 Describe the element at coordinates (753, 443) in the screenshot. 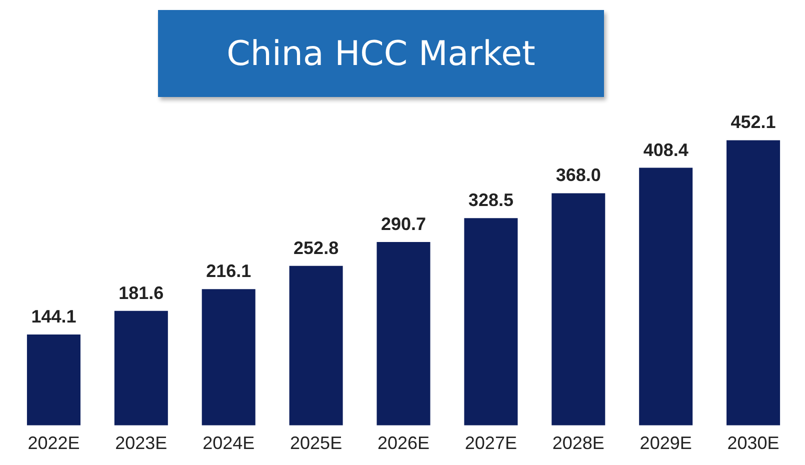

I see `x-tick-label: 2030E` at that location.